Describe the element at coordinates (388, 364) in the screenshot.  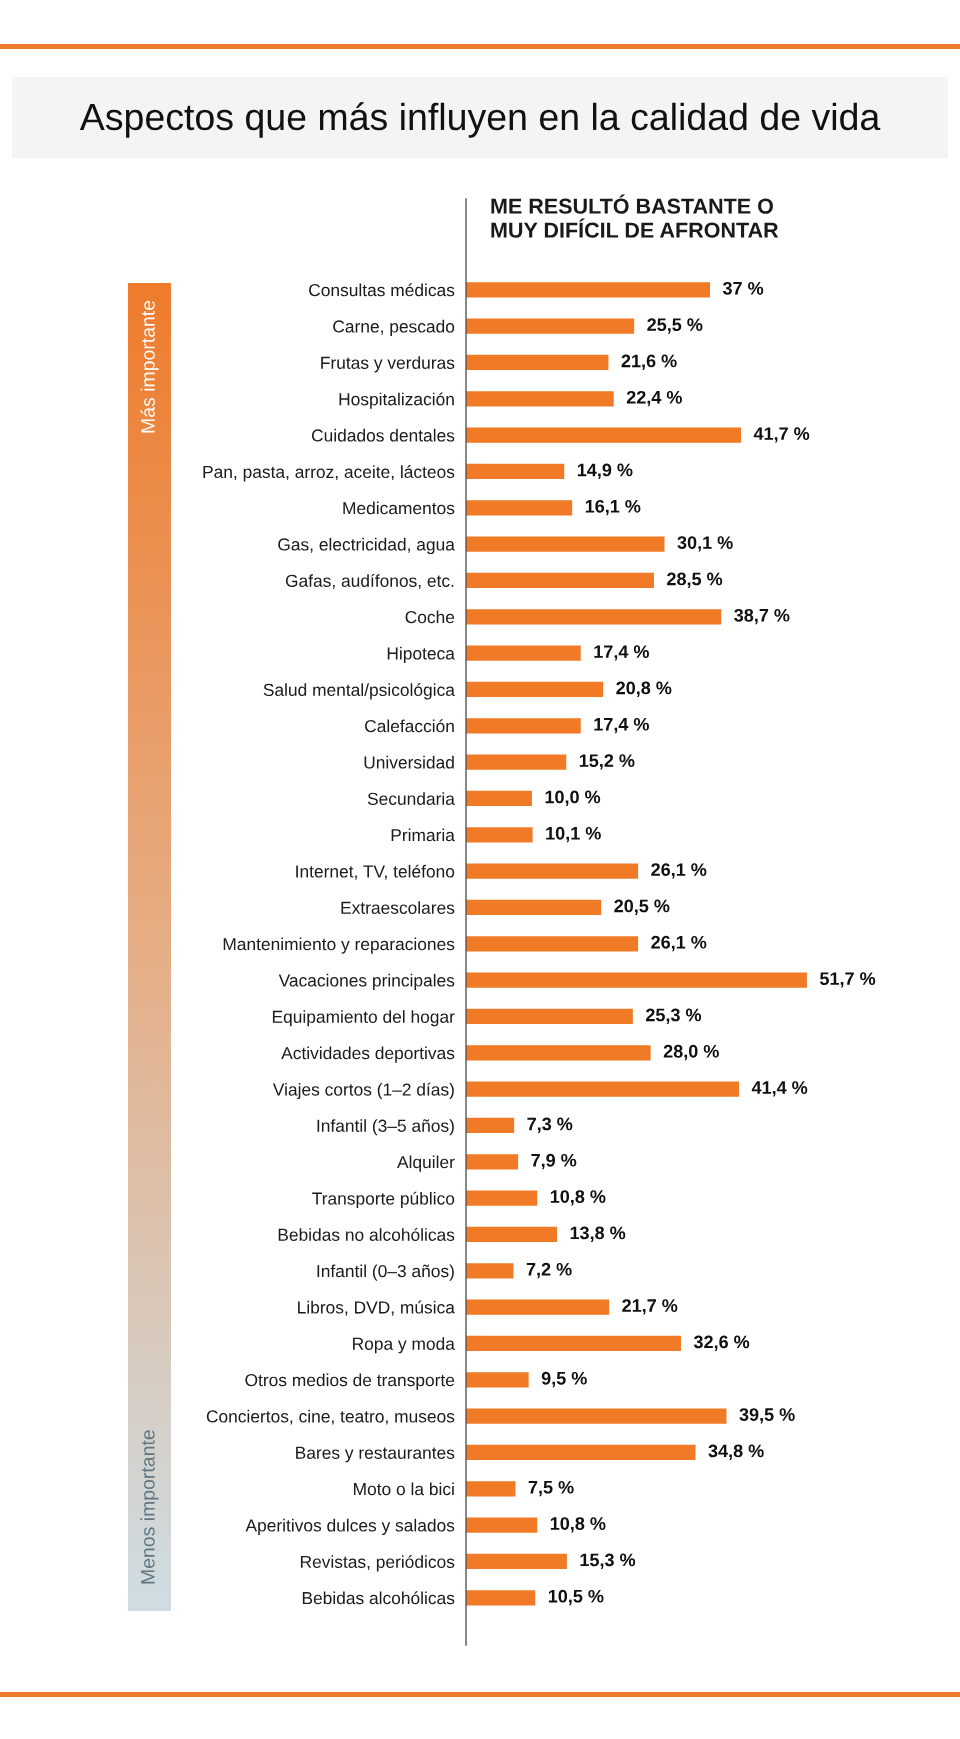
I see `y-tick-label: Frutas y verduras` at that location.